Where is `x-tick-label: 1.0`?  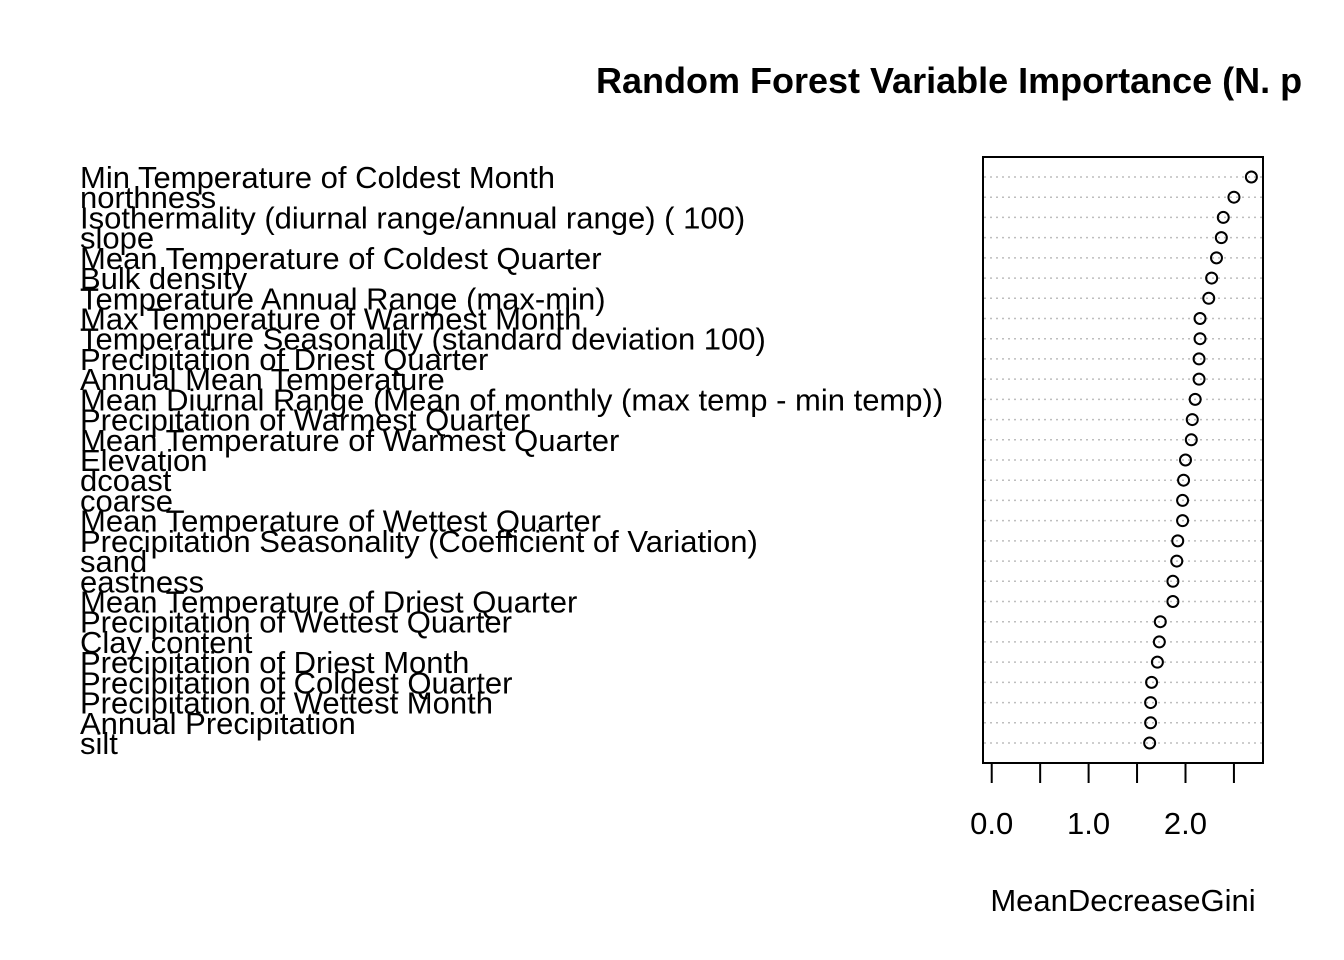 x-tick-label: 1.0 is located at coordinates (1088, 823).